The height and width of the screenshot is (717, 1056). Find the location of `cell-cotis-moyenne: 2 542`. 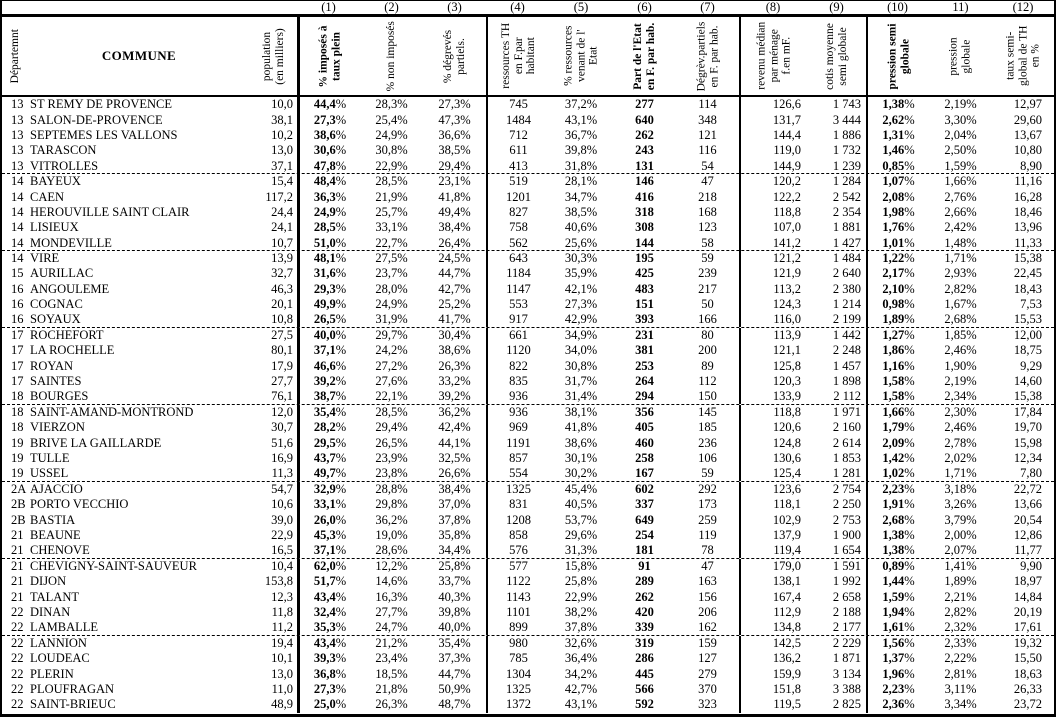

cell-cotis-moyenne: 2 542 is located at coordinates (846, 196).